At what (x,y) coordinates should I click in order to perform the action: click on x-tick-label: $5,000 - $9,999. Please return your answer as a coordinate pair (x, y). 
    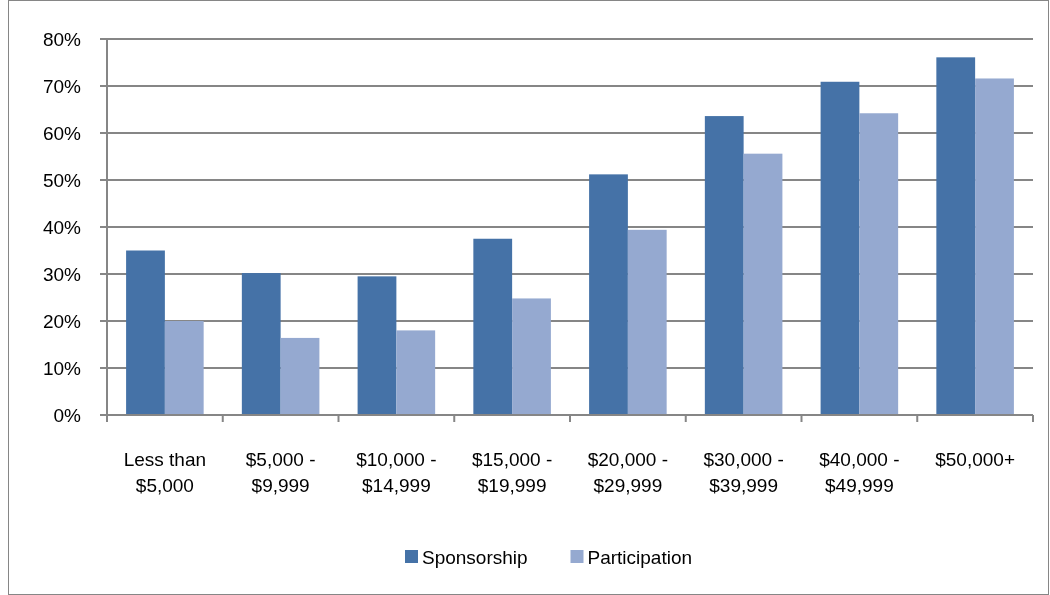
    Looking at the image, I should click on (280, 472).